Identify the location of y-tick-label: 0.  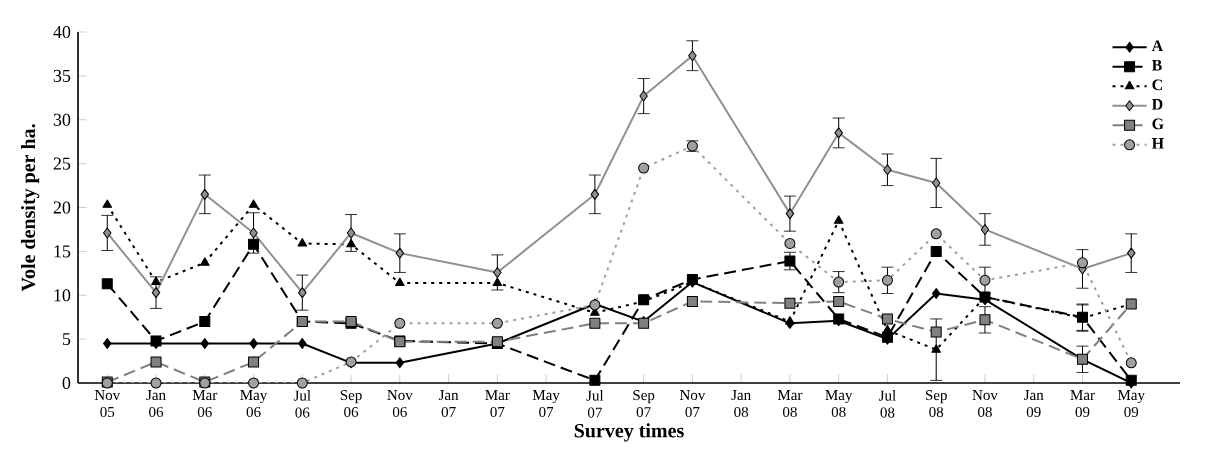
(66, 383).